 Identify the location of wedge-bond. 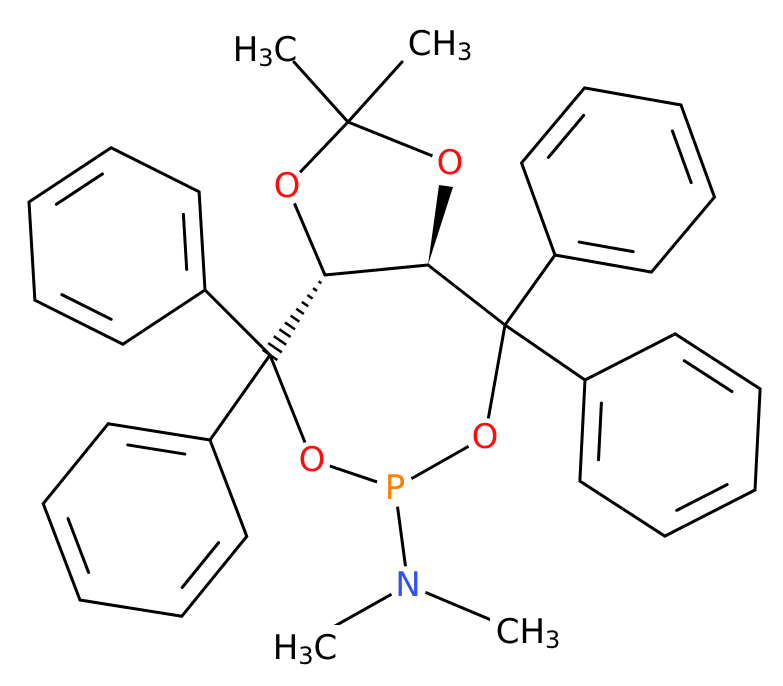
(440, 225).